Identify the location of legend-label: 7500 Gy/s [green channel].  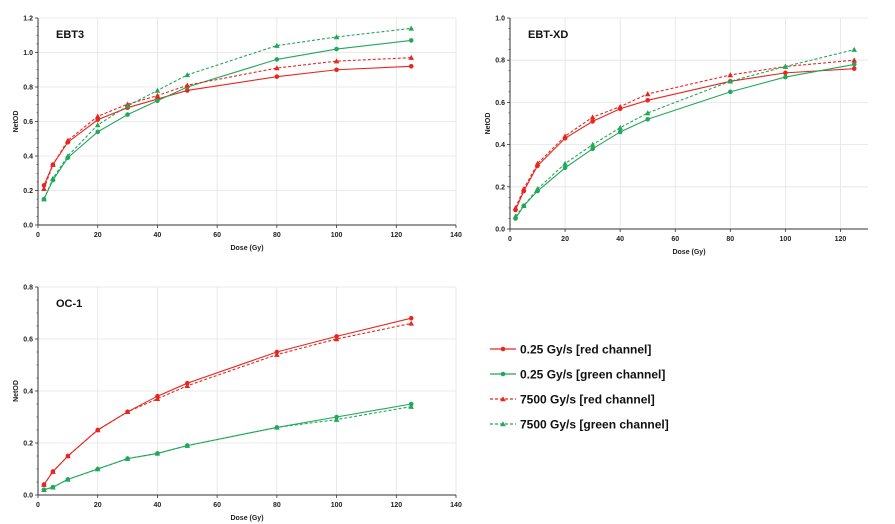
(594, 425).